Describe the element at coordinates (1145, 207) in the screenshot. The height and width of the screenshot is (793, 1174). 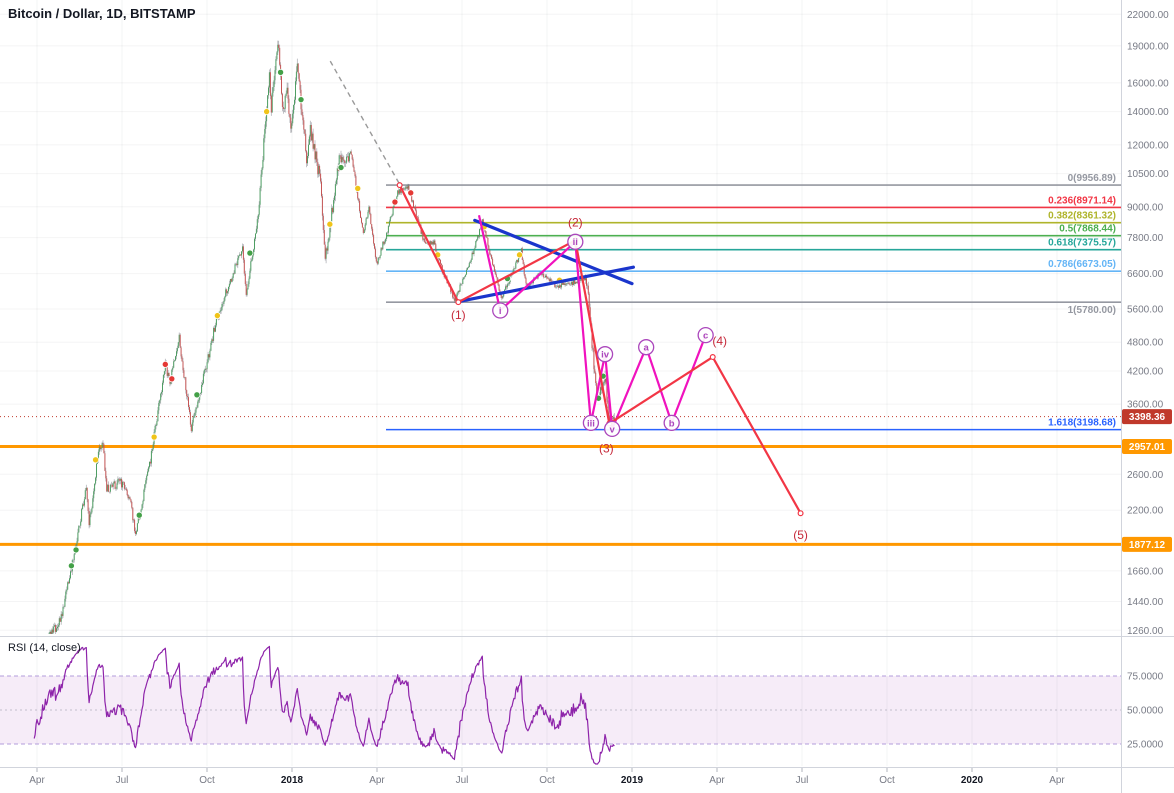
I see `price-axis-label: 9000.00` at that location.